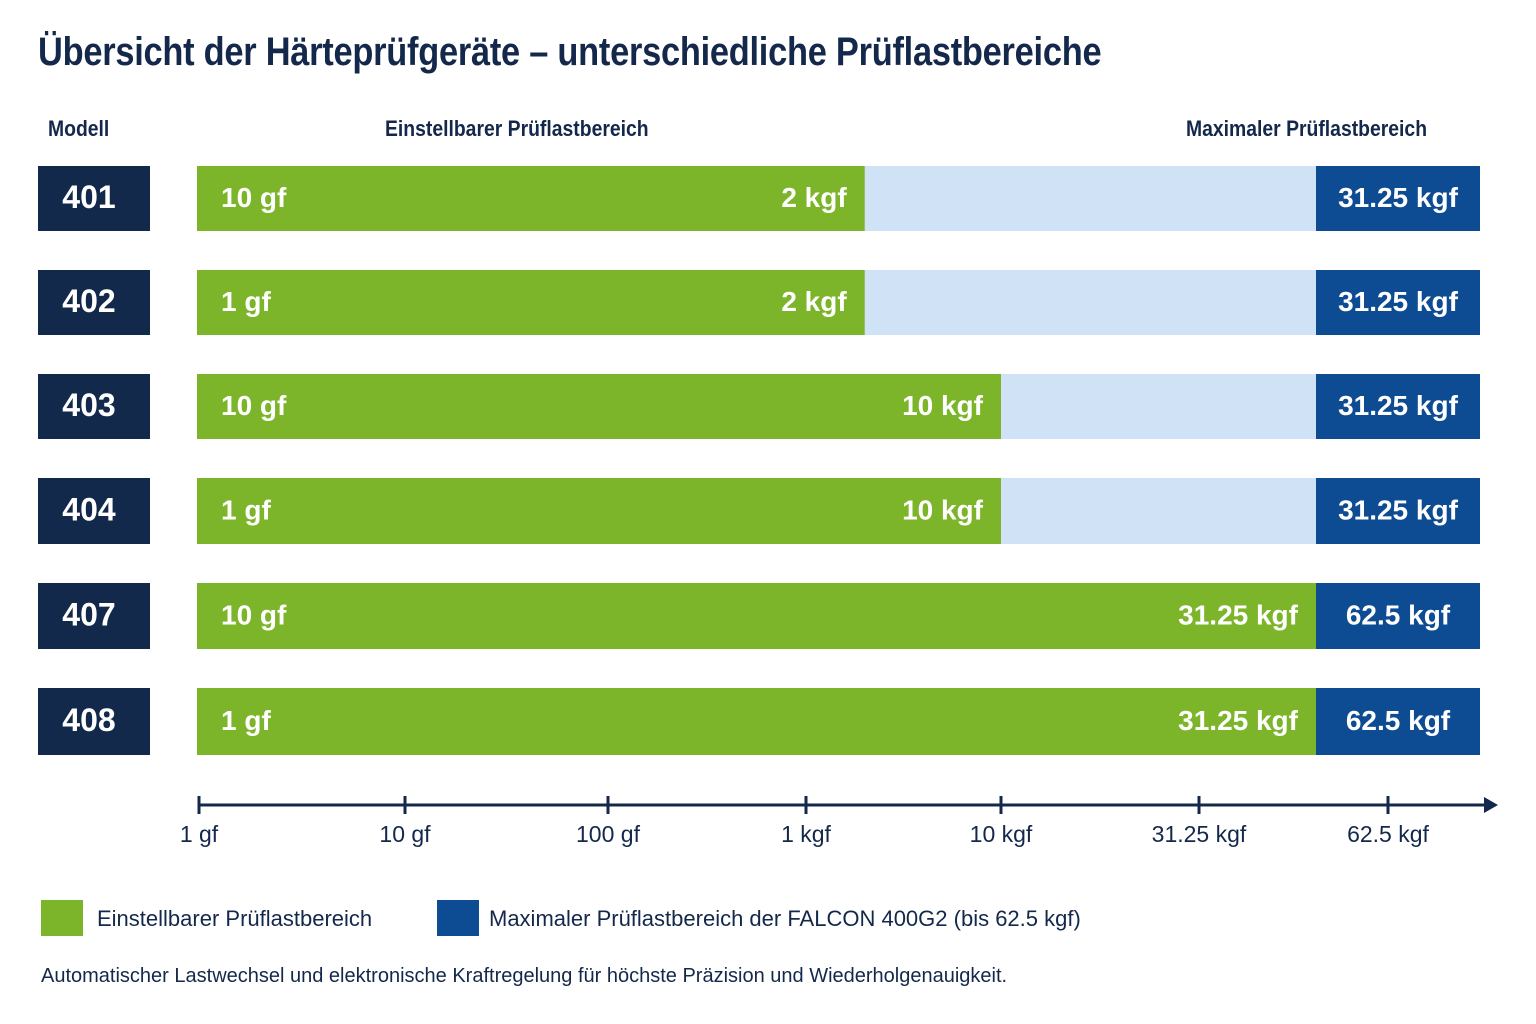 The width and height of the screenshot is (1536, 1024). I want to click on chart-row-402: 402 1 gf 2 kgf 31.25 kgf, so click(759, 302).